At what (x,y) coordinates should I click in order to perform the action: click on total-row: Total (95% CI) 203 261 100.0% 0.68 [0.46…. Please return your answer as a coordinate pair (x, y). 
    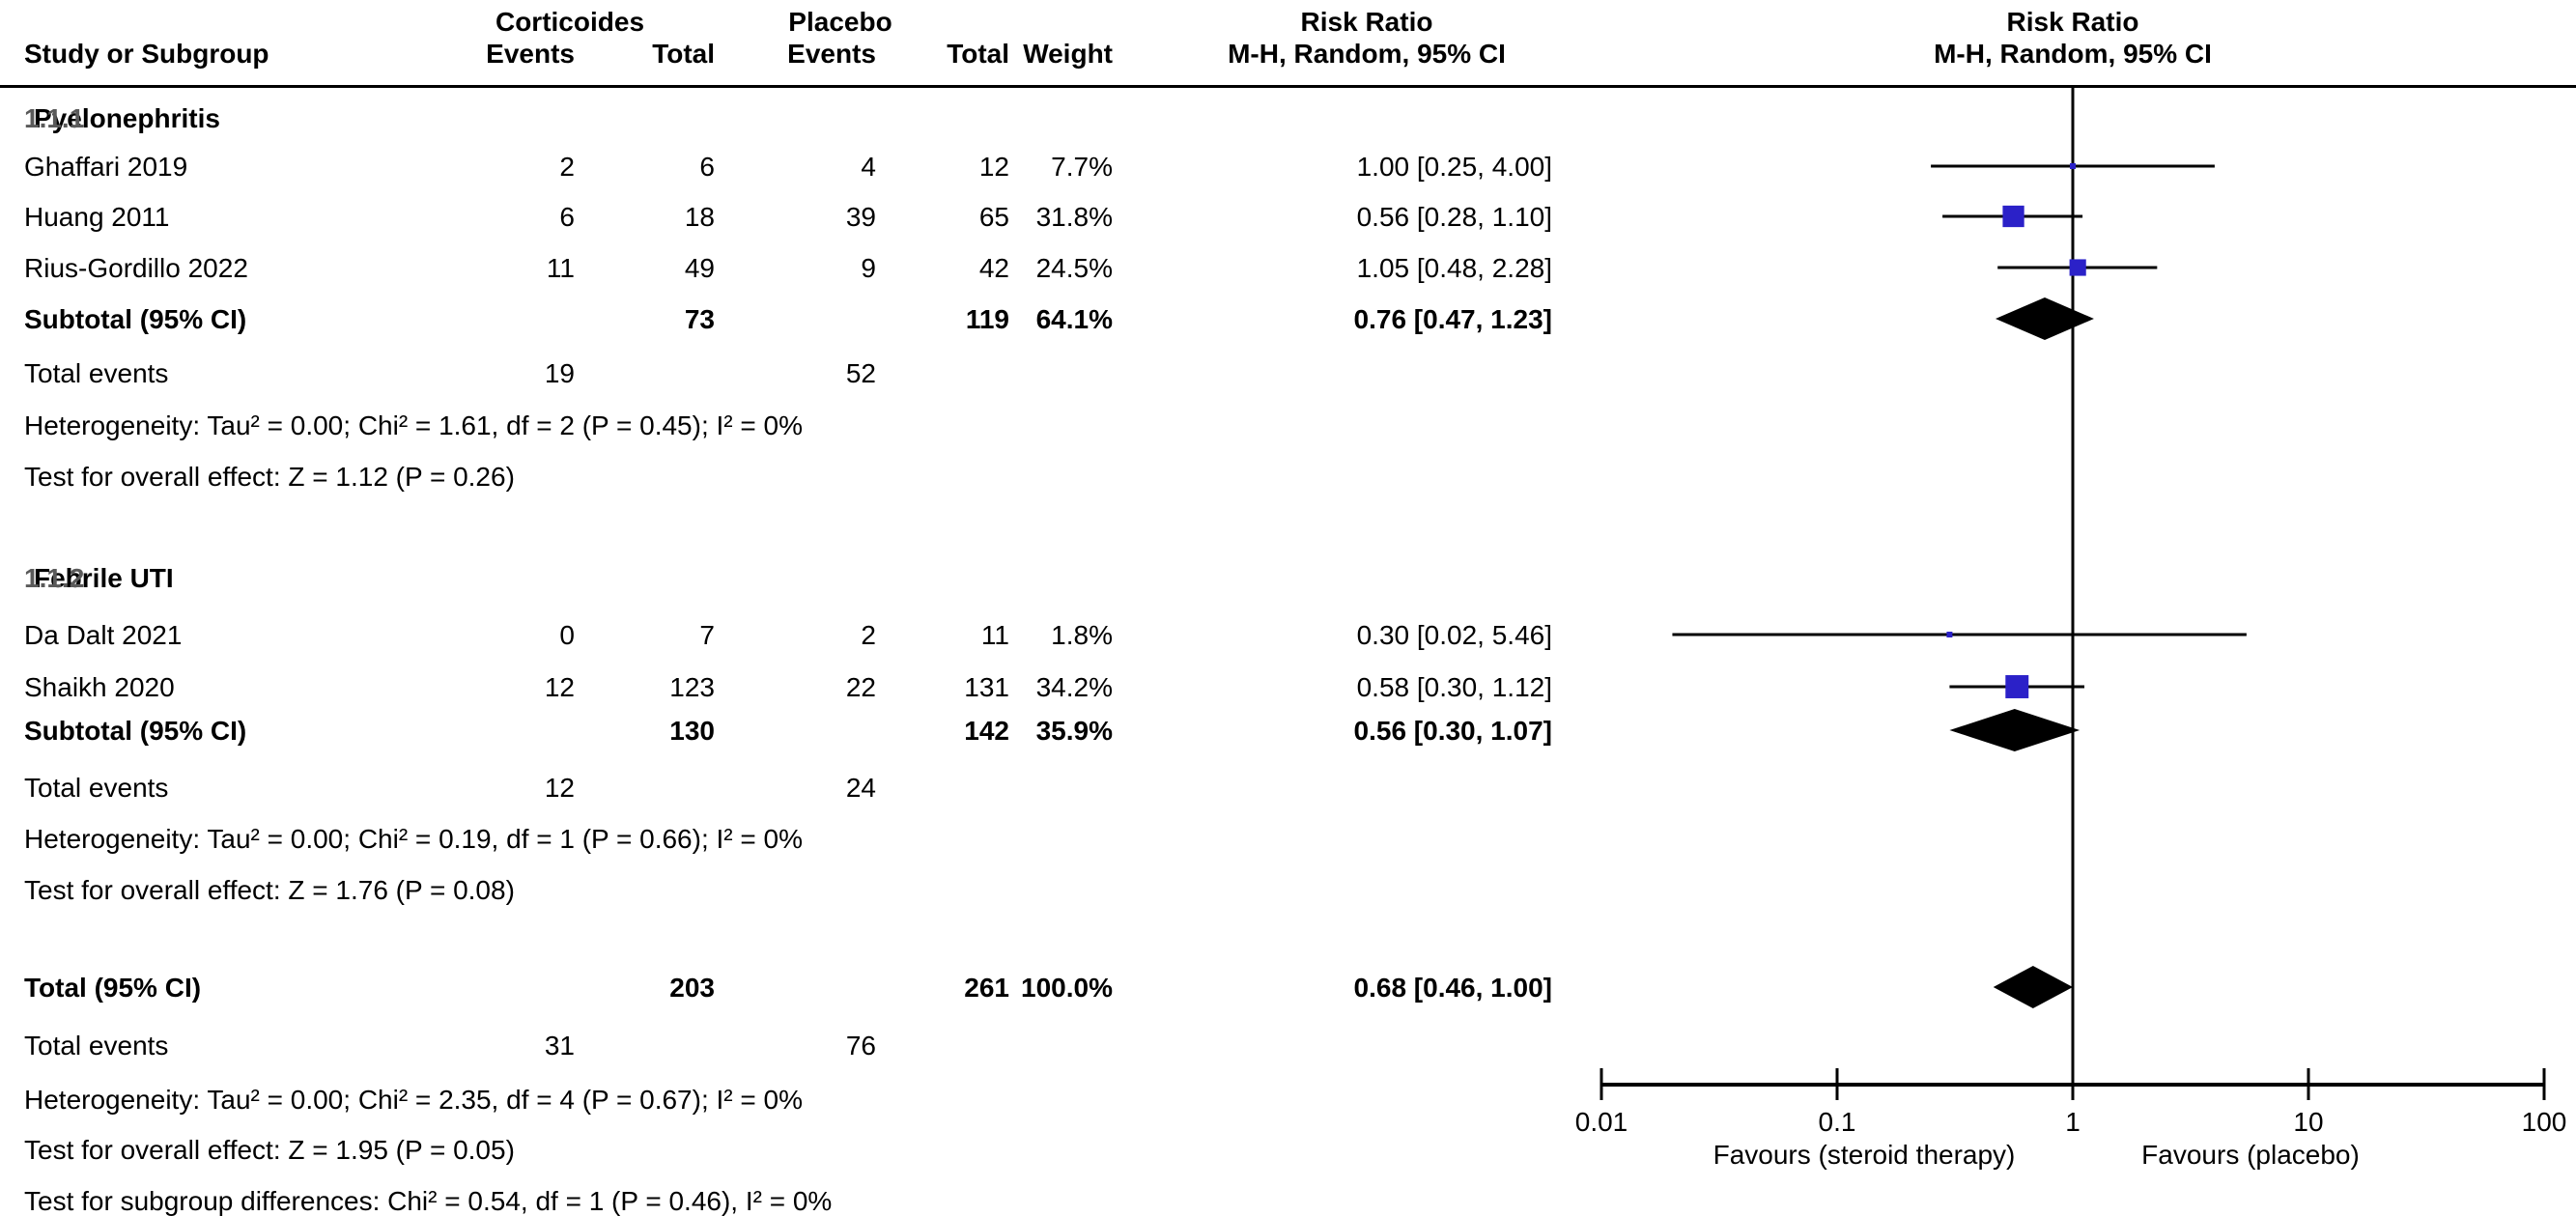
    Looking at the image, I should click on (1288, 988).